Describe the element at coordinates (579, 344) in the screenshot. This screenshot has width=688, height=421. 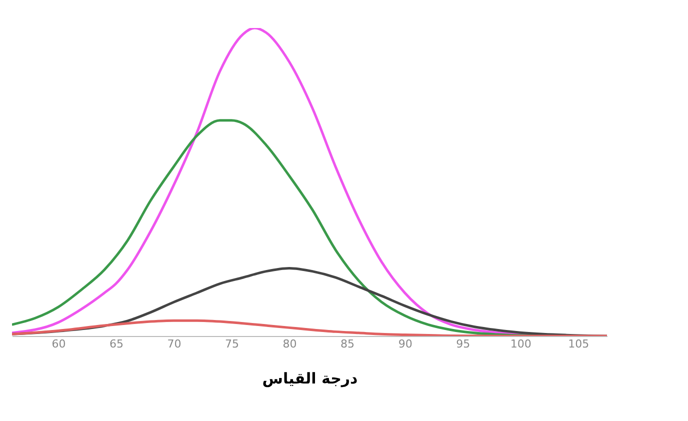
I see `x-tick-label: 105` at that location.